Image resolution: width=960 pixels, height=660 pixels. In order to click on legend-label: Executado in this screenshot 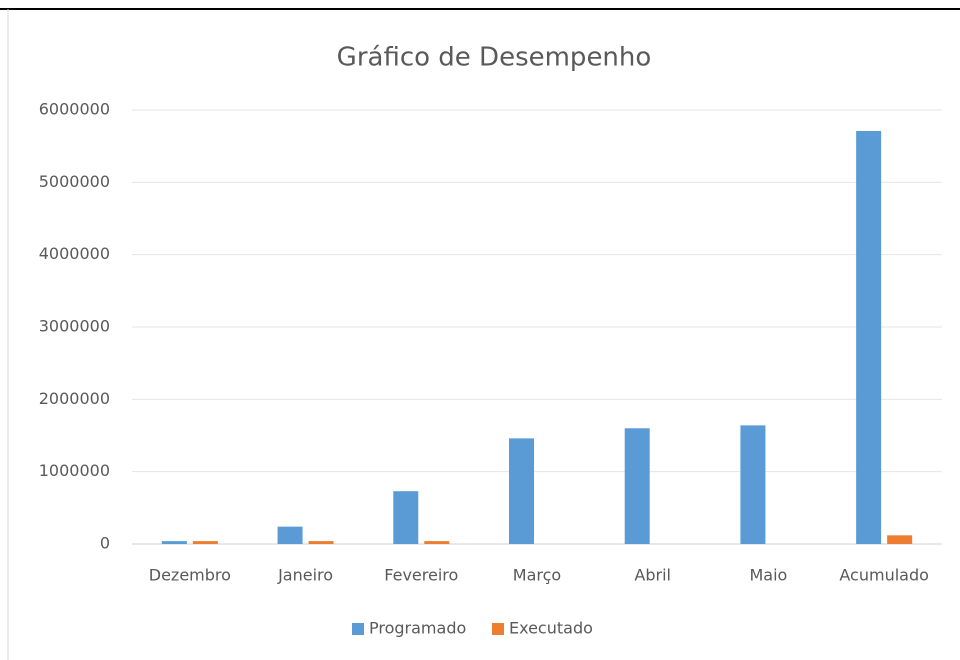, I will do `click(551, 628)`.